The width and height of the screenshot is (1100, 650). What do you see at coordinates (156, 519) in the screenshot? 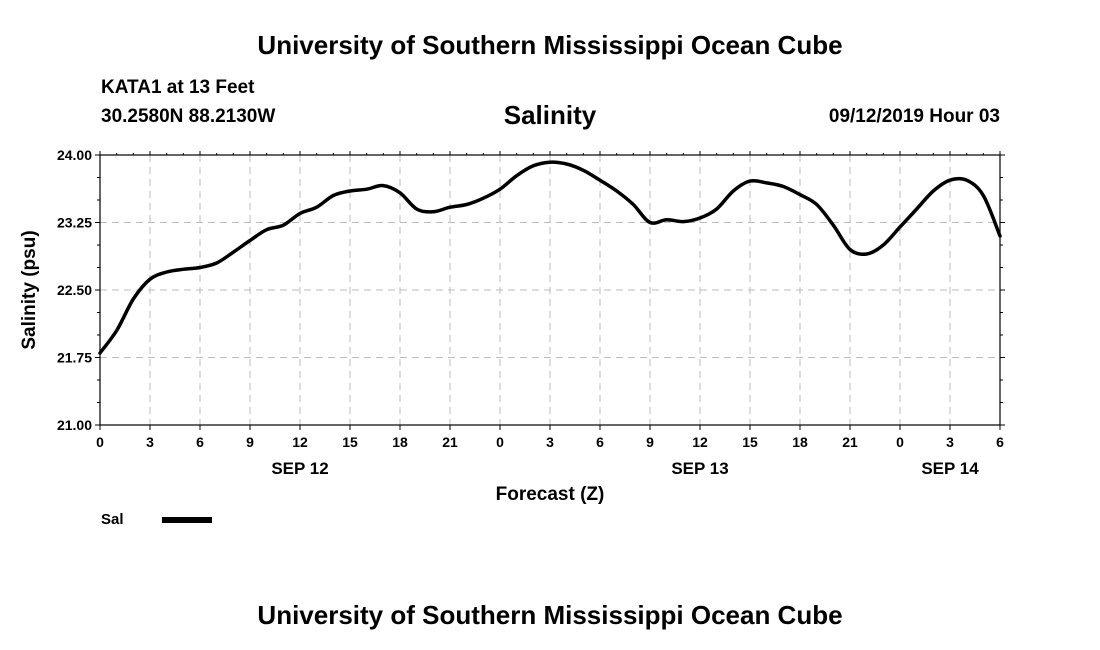
I see `legend: Sal` at bounding box center [156, 519].